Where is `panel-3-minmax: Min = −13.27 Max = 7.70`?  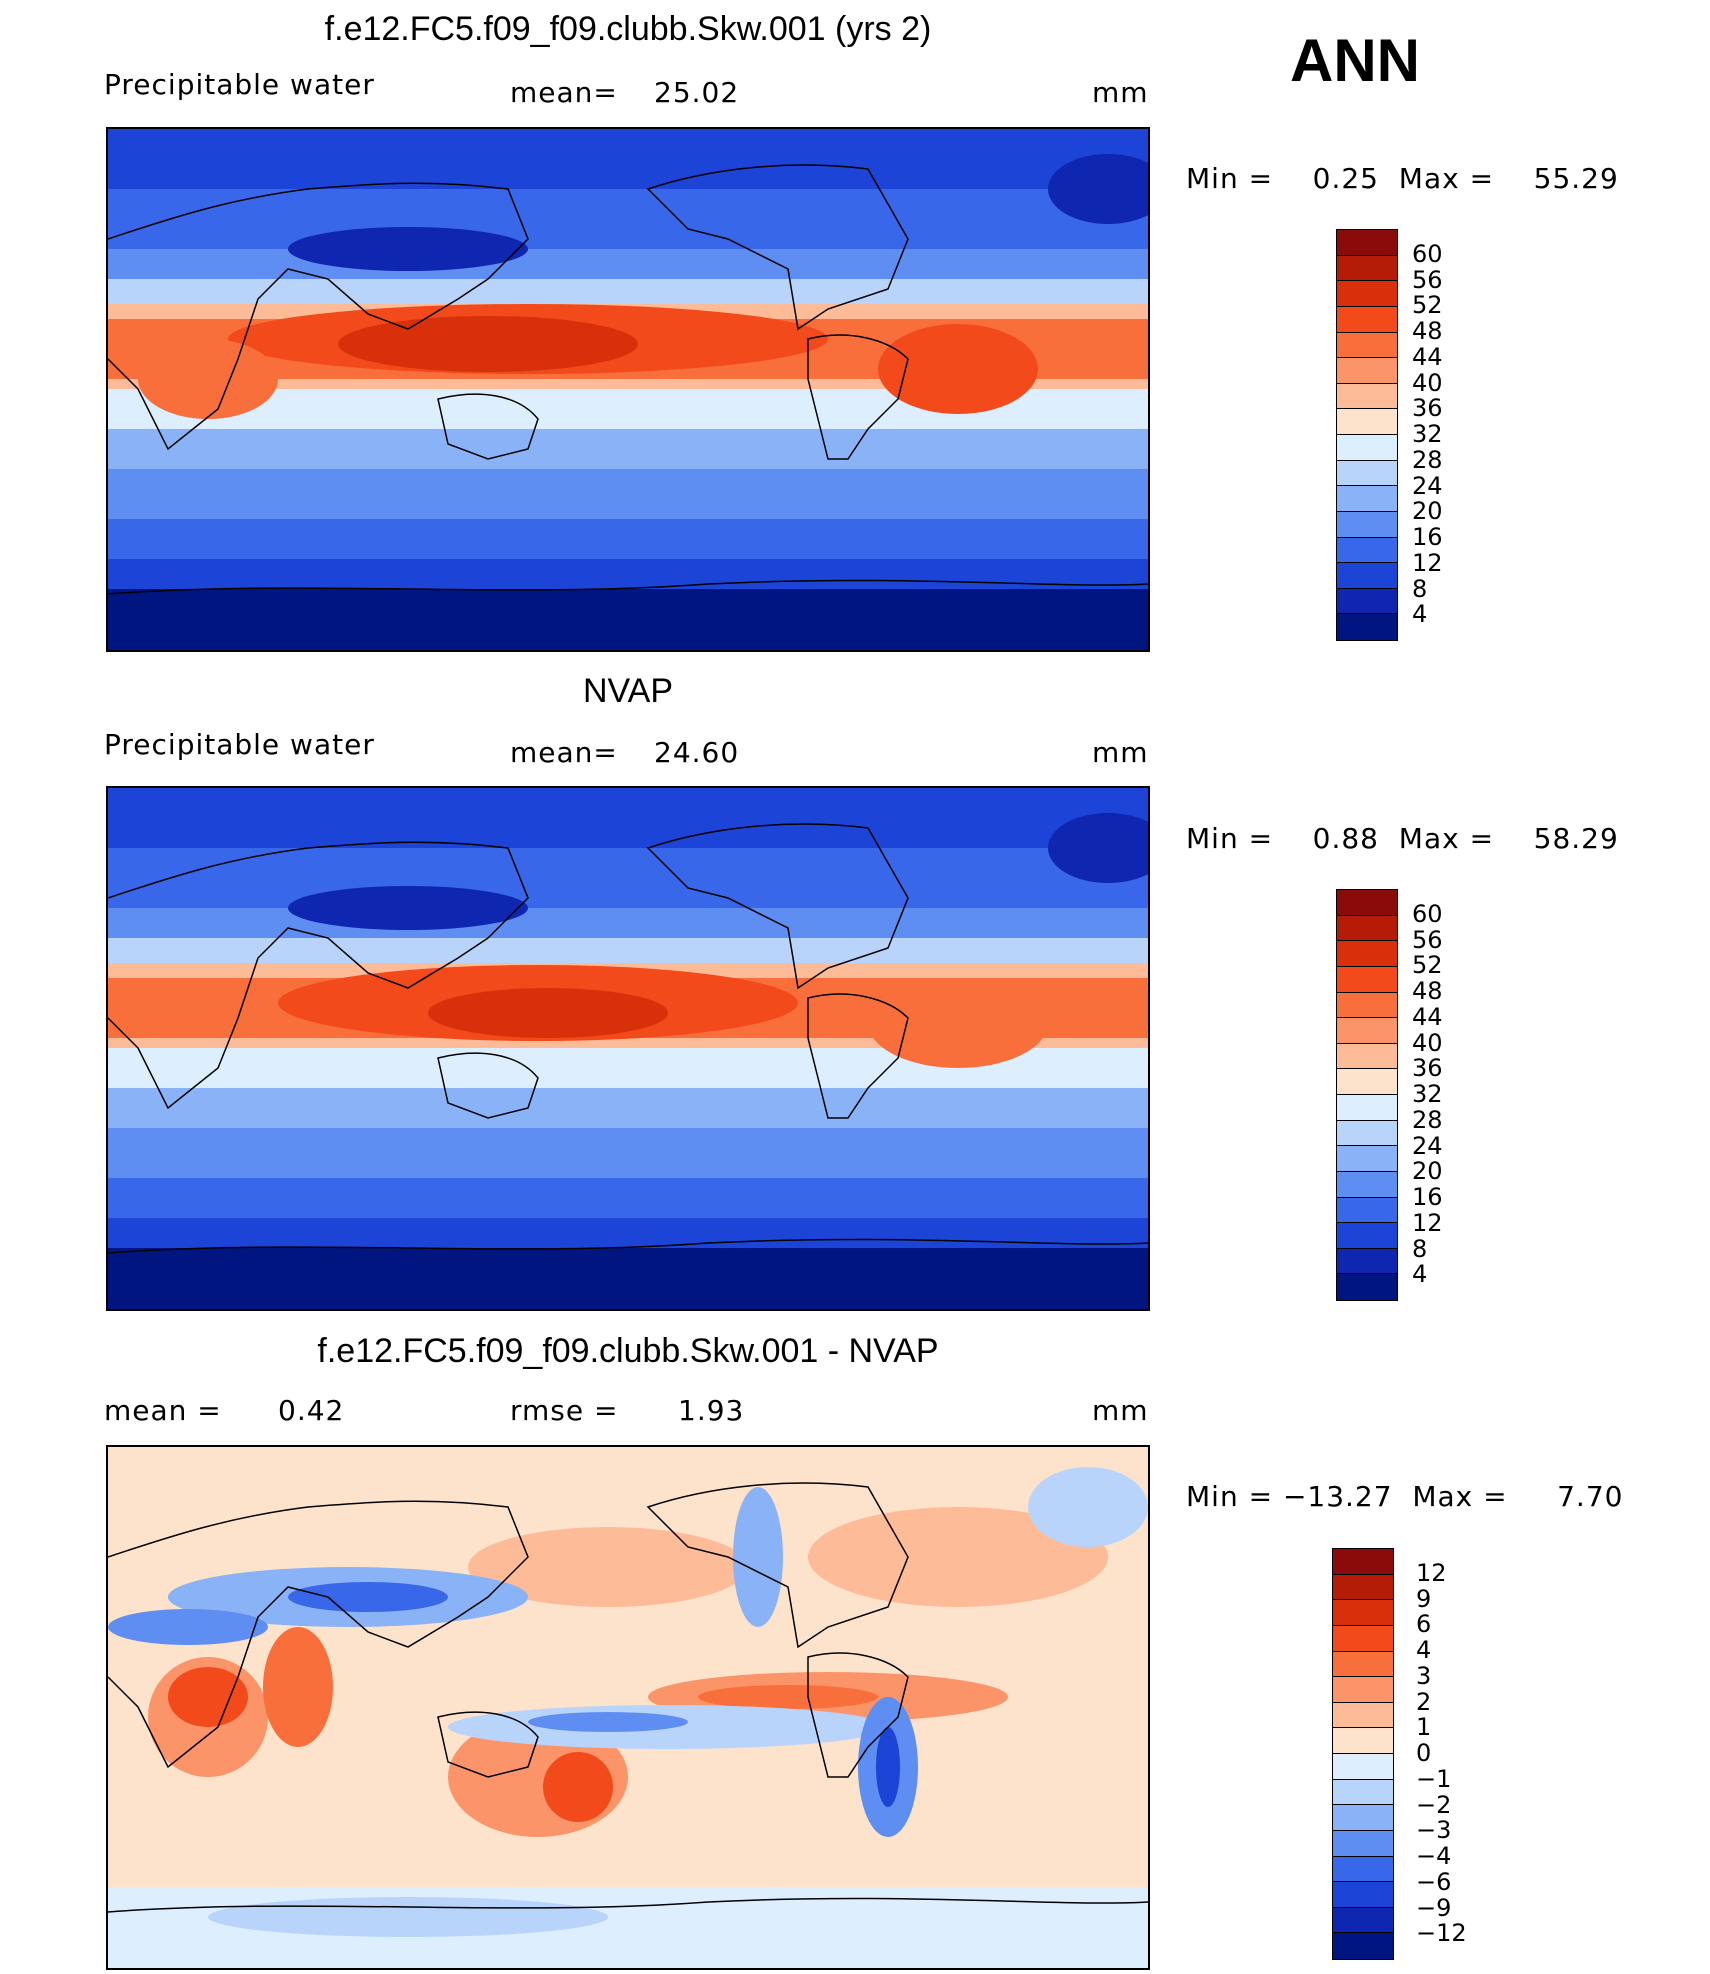
panel-3-minmax: Min = −13.27 Max = 7.70 is located at coordinates (1405, 1496).